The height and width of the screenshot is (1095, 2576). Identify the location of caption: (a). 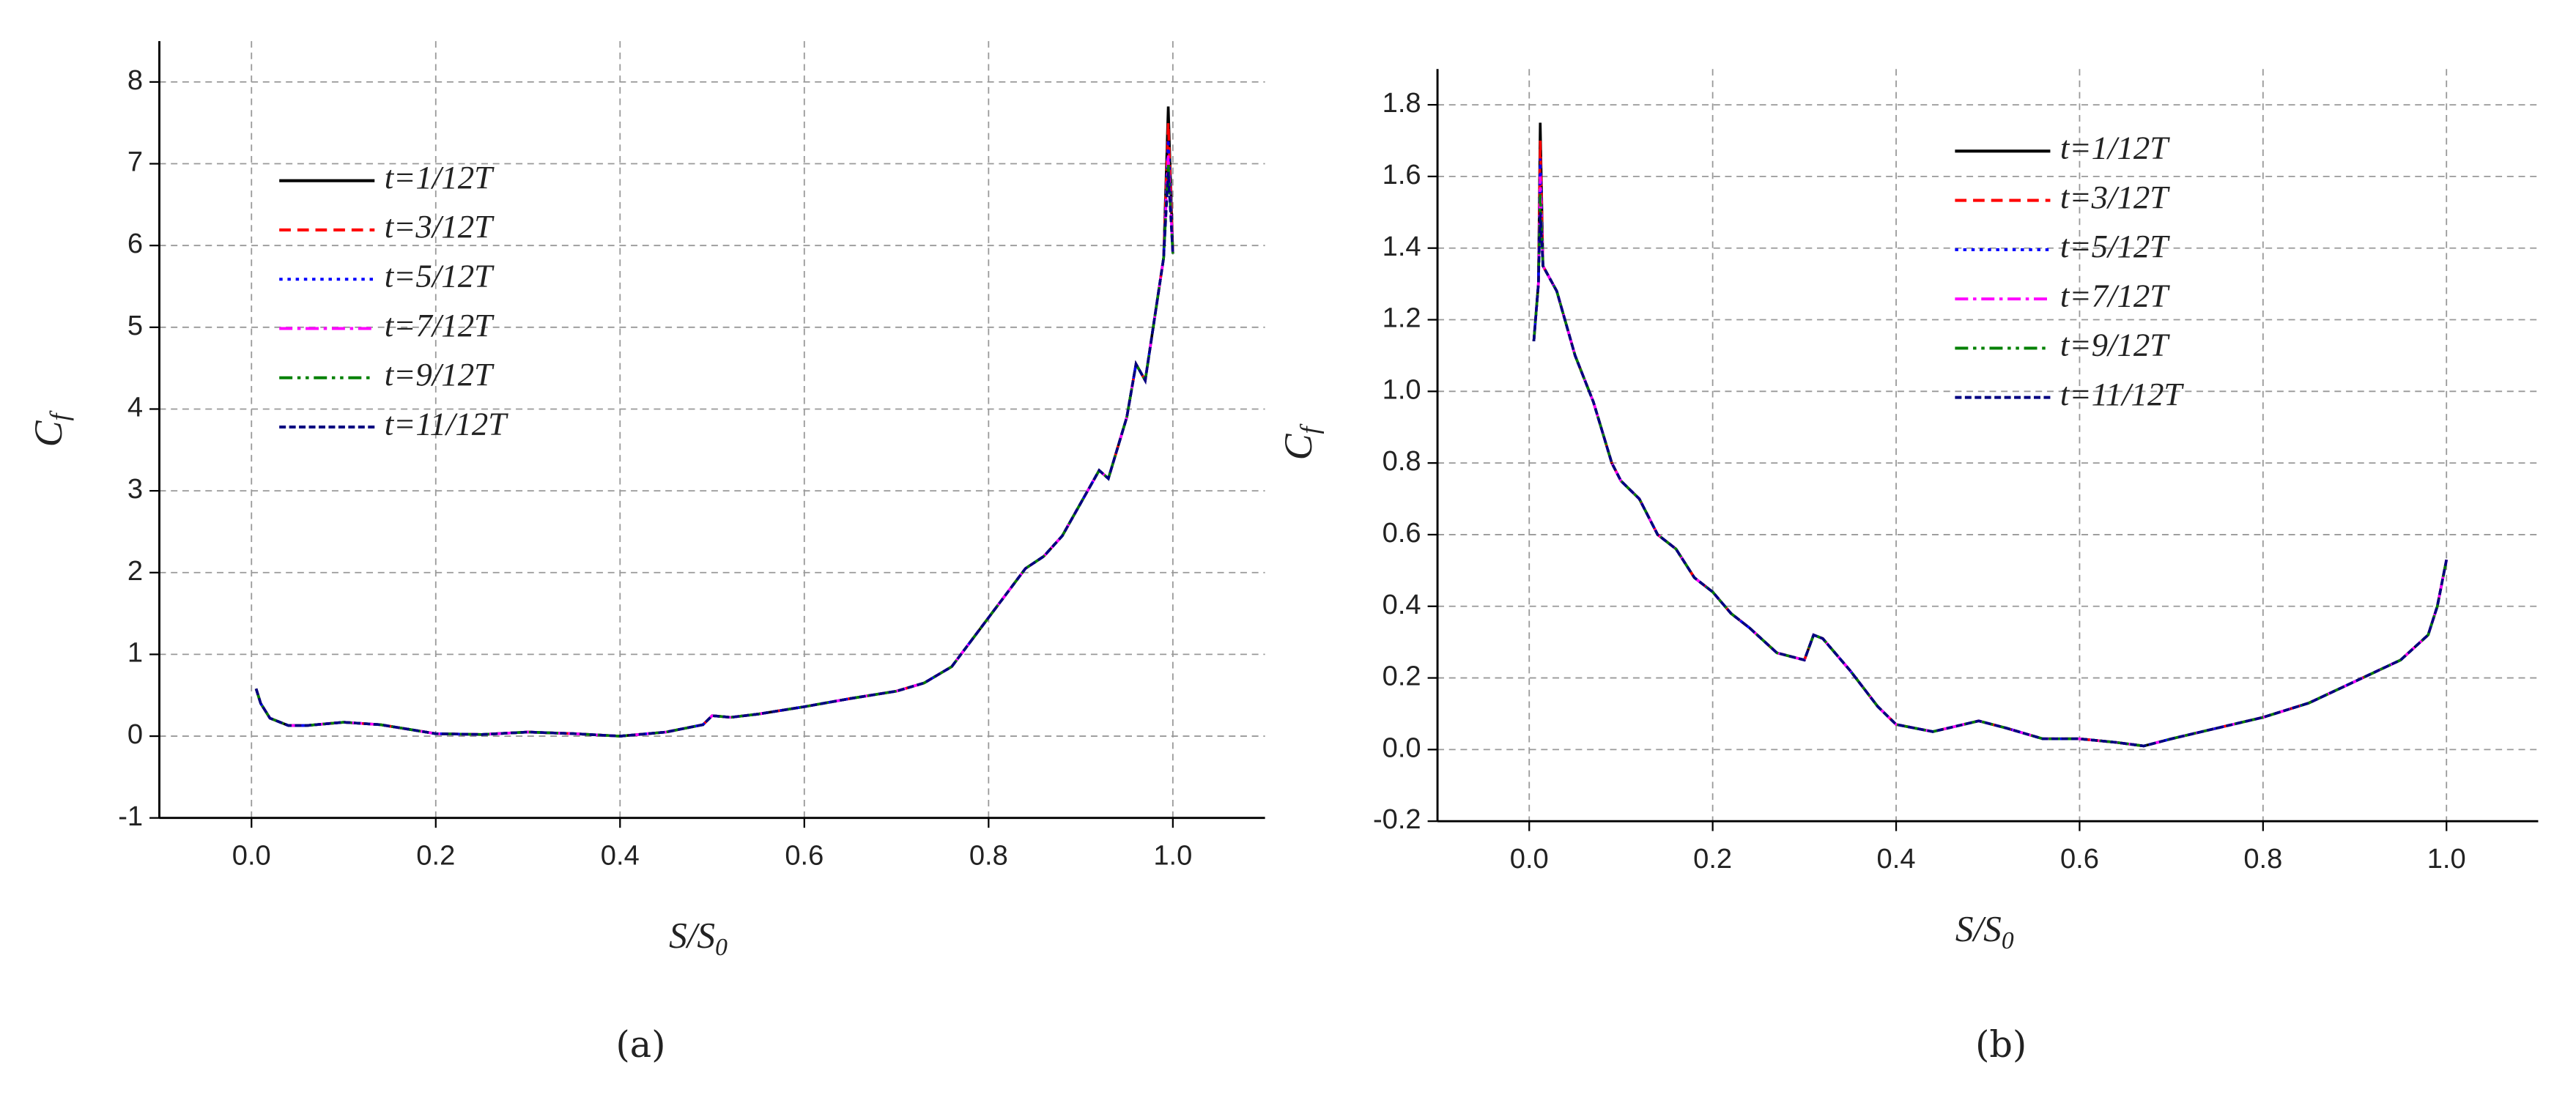
(641, 1044).